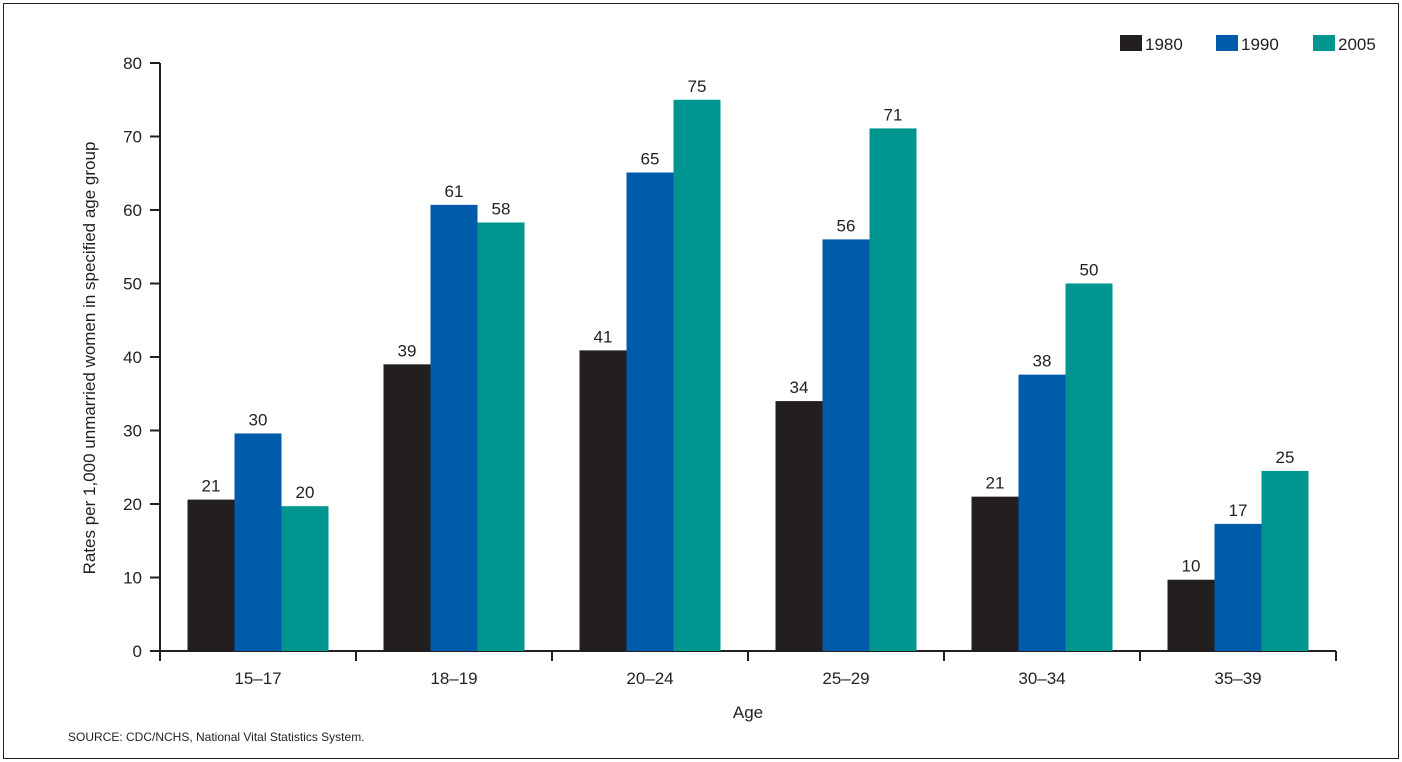 The height and width of the screenshot is (762, 1402). Describe the element at coordinates (1285, 457) in the screenshot. I see `data-label: 25` at that location.